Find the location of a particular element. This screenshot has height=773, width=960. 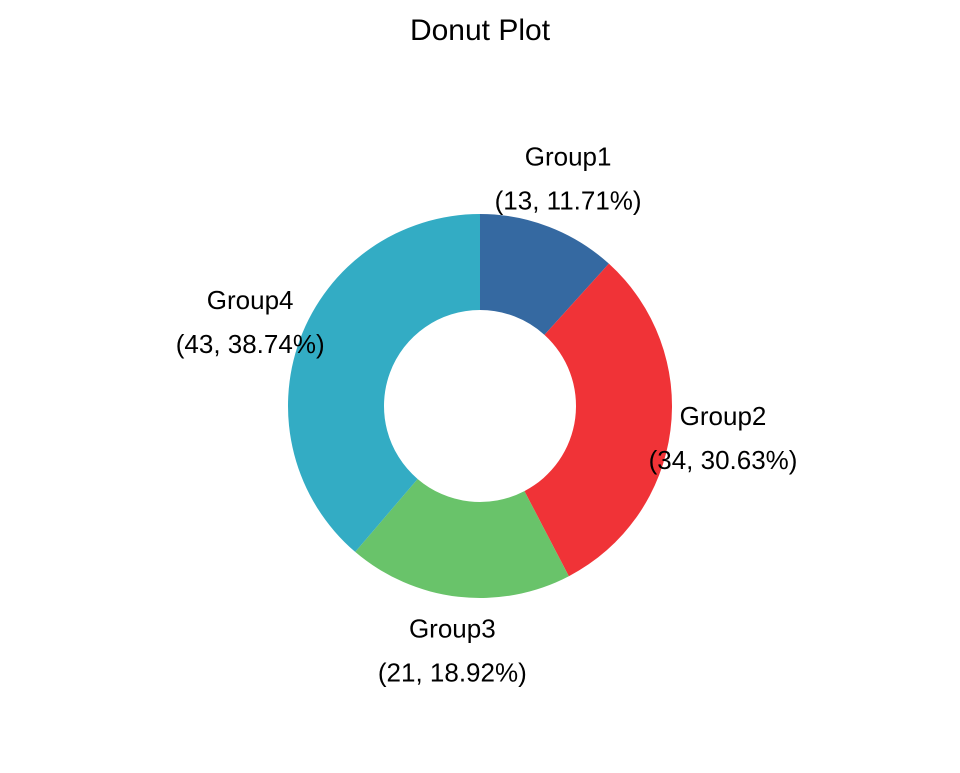

slice-label-name-group2: Group2 is located at coordinates (723, 416).